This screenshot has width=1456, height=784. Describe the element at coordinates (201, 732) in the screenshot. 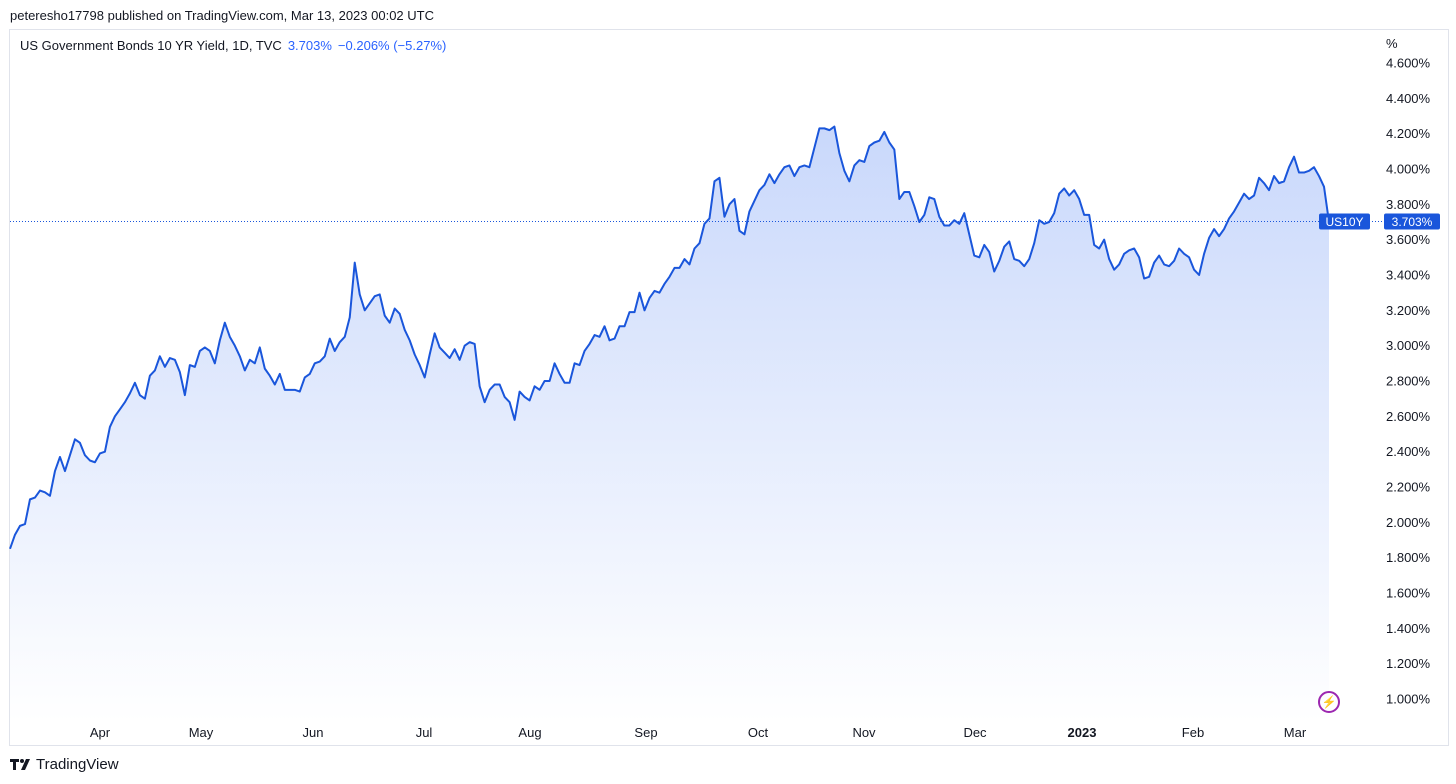

I see `x-tick-label: May` at that location.